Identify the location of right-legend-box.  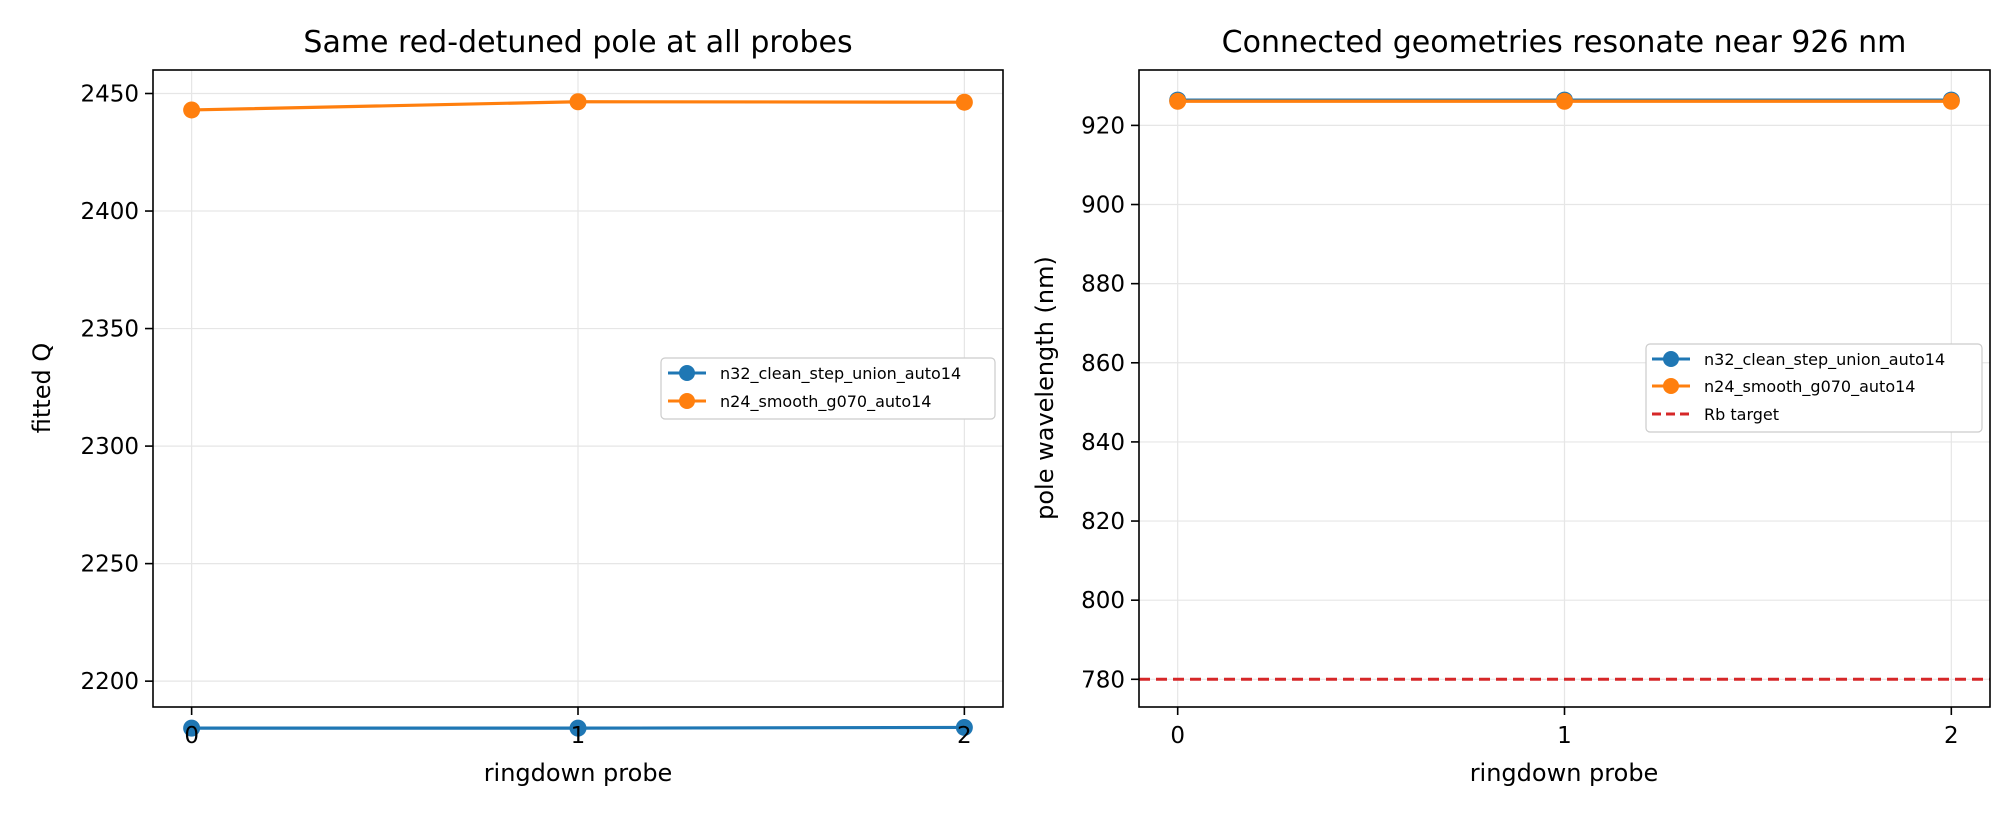
(1814, 388).